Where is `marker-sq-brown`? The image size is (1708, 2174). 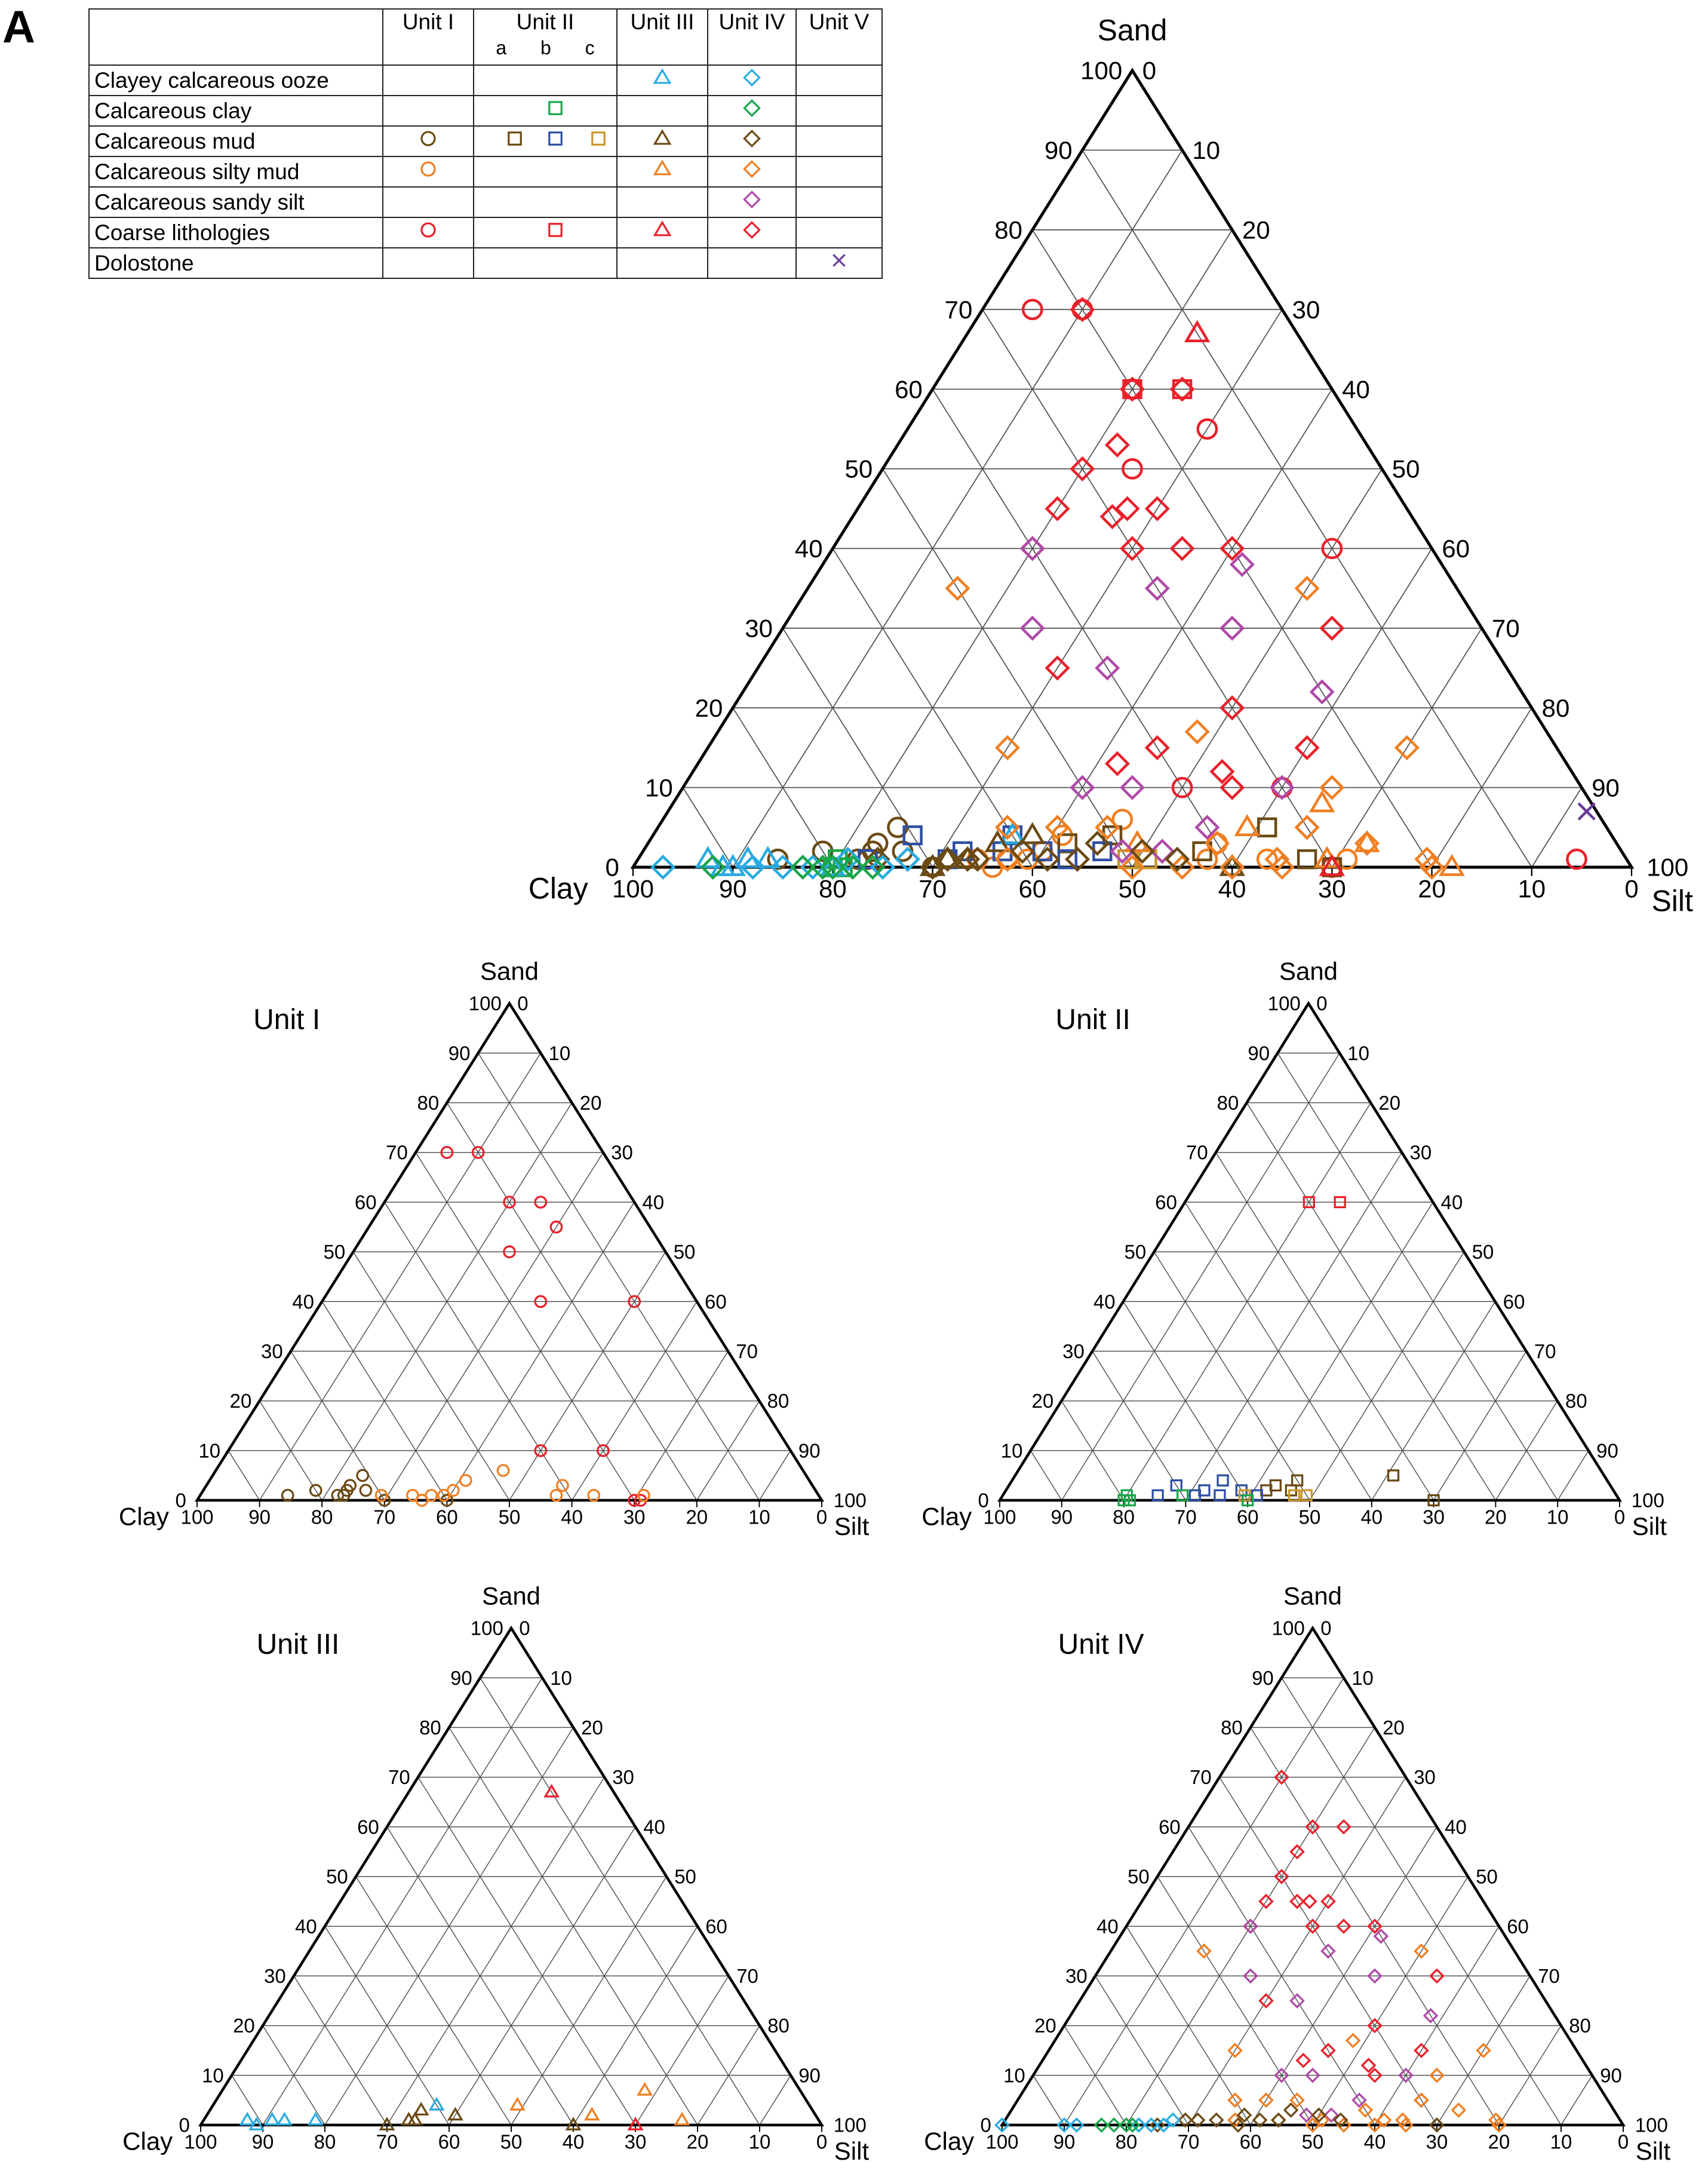
marker-sq-brown is located at coordinates (1434, 1500).